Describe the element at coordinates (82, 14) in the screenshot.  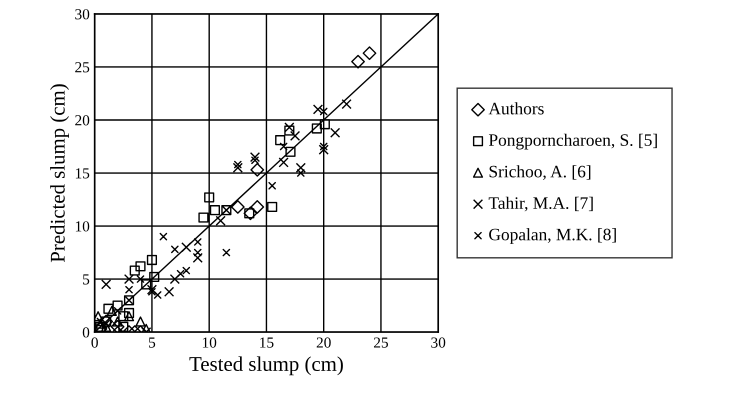
I see `y-tick-label: 30` at that location.